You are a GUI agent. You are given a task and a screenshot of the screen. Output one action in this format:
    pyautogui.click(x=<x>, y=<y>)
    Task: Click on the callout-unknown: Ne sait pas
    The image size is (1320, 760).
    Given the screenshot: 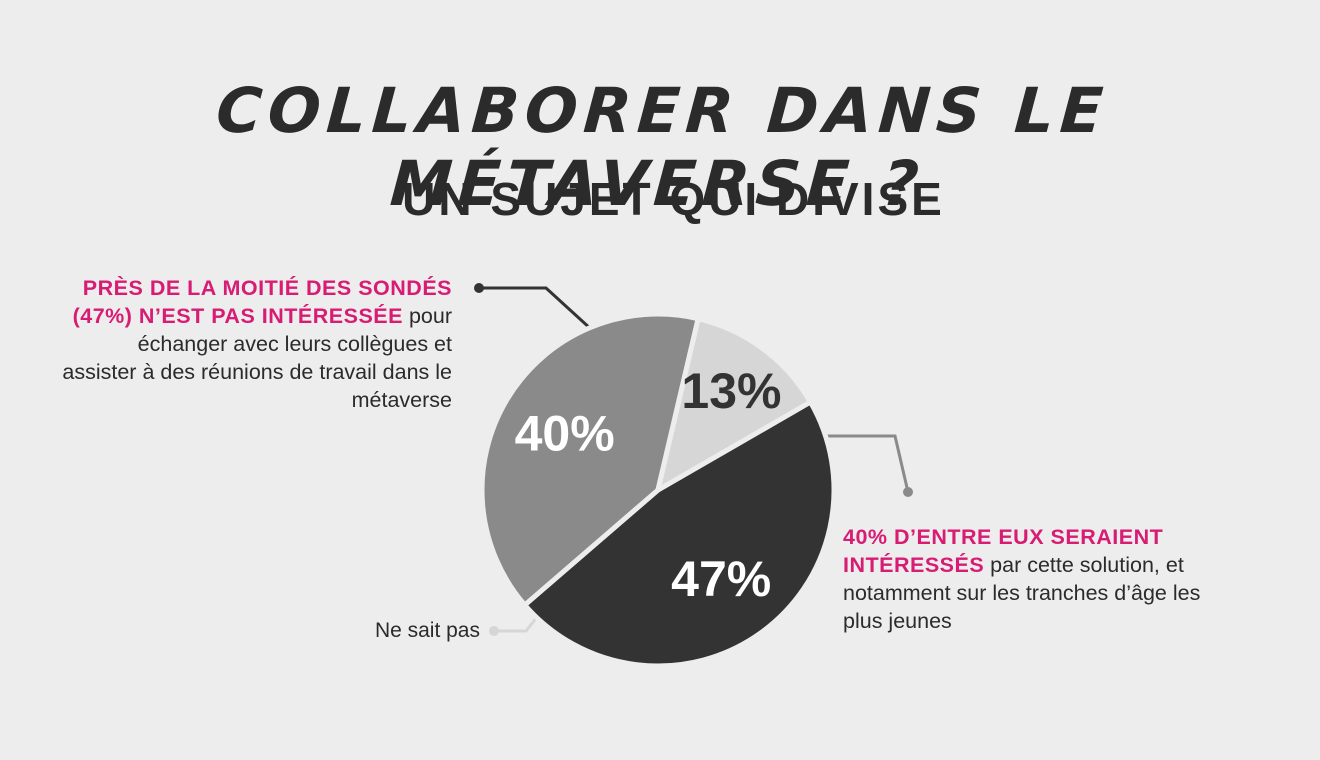 What is the action you would take?
    pyautogui.click(x=427, y=630)
    